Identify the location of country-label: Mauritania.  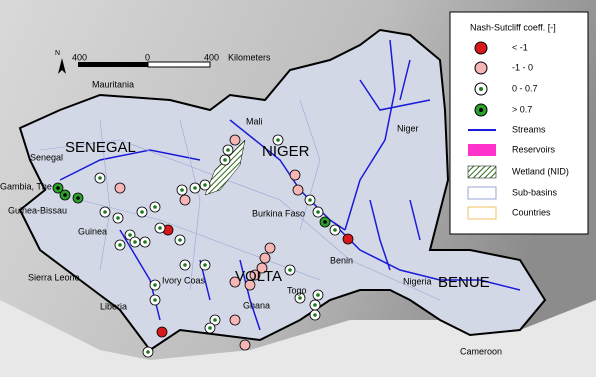
(113, 84).